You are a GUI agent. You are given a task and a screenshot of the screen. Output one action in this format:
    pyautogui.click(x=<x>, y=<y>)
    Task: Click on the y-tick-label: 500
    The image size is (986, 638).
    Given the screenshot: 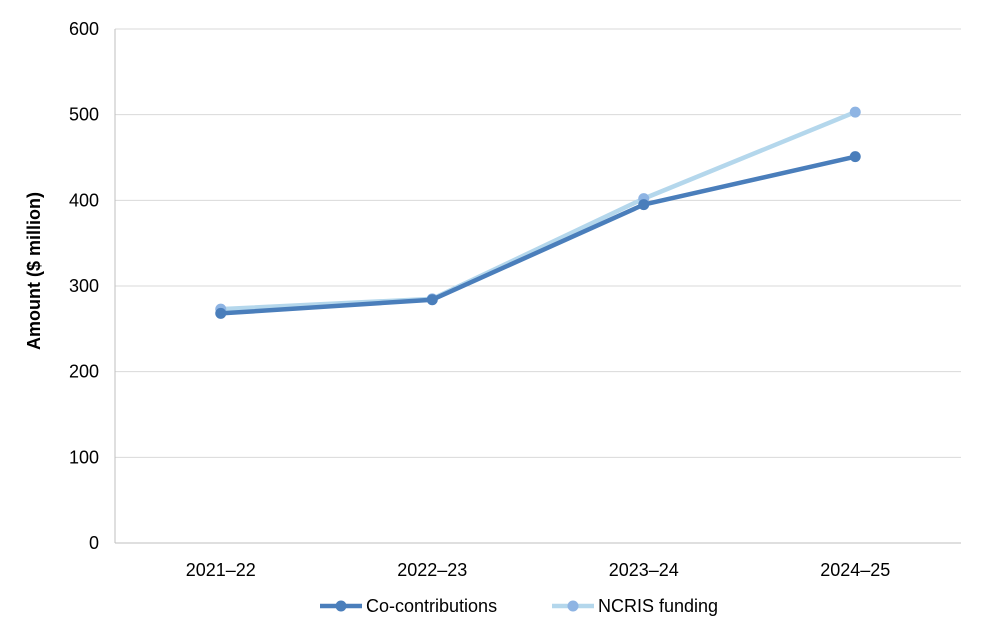 What is the action you would take?
    pyautogui.click(x=84, y=115)
    